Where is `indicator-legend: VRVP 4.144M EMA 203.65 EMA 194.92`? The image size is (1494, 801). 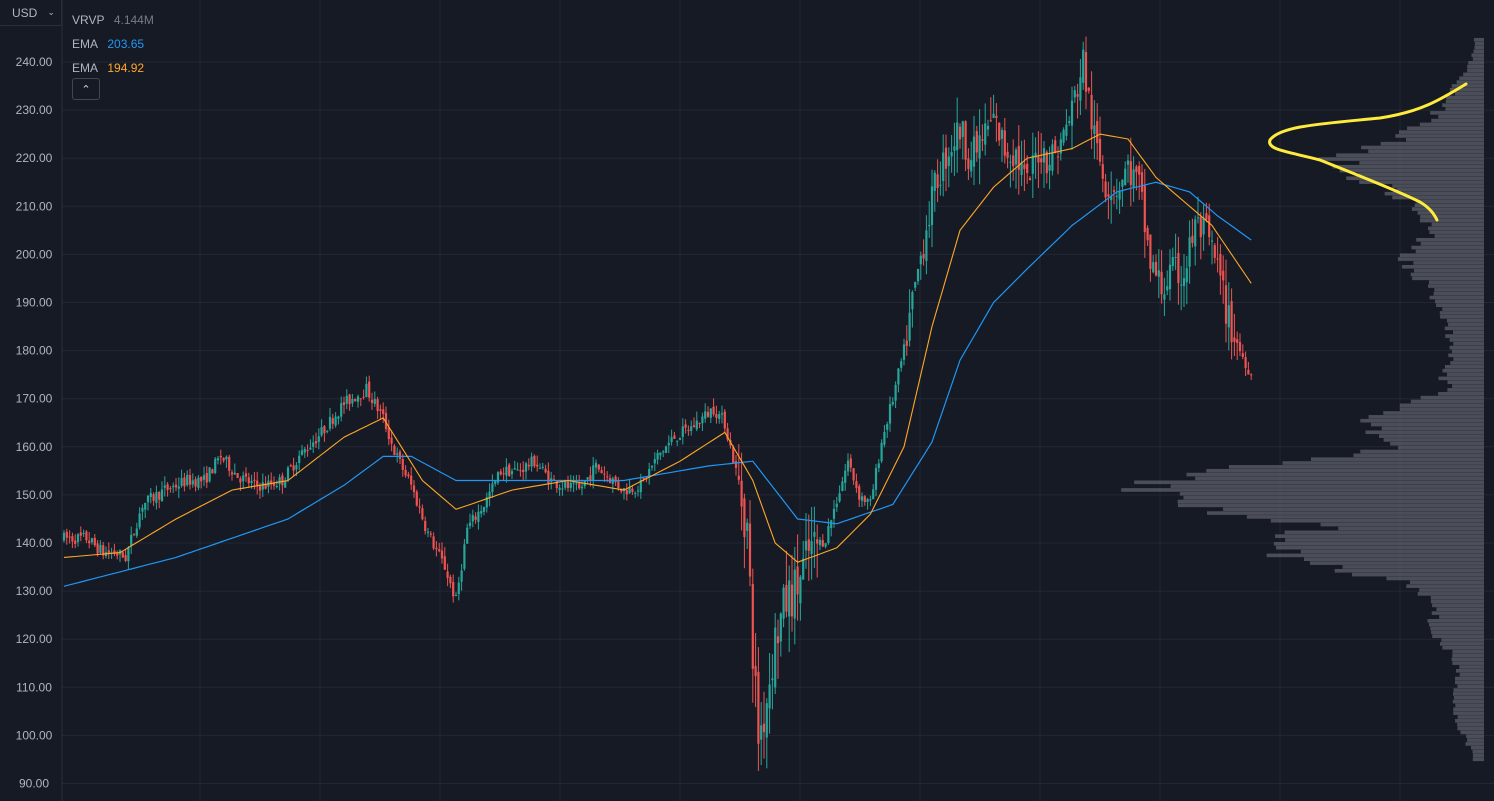 indicator-legend: VRVP 4.144M EMA 203.65 EMA 194.92 is located at coordinates (113, 44).